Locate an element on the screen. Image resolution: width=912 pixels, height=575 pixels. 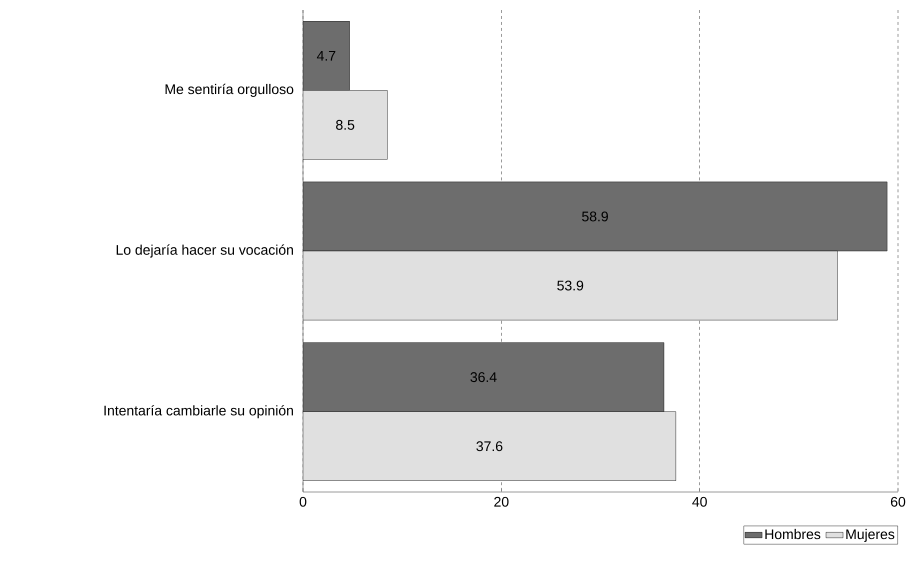
data-label: 53.9 is located at coordinates (570, 285).